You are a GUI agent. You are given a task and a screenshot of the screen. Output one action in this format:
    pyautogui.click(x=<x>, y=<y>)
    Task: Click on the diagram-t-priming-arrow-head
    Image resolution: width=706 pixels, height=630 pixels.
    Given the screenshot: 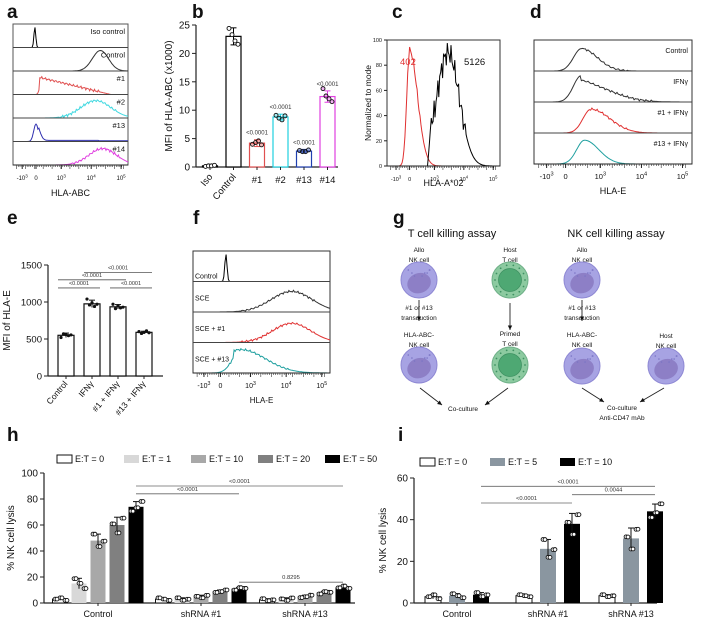 What is the action you would take?
    pyautogui.click(x=510, y=327)
    